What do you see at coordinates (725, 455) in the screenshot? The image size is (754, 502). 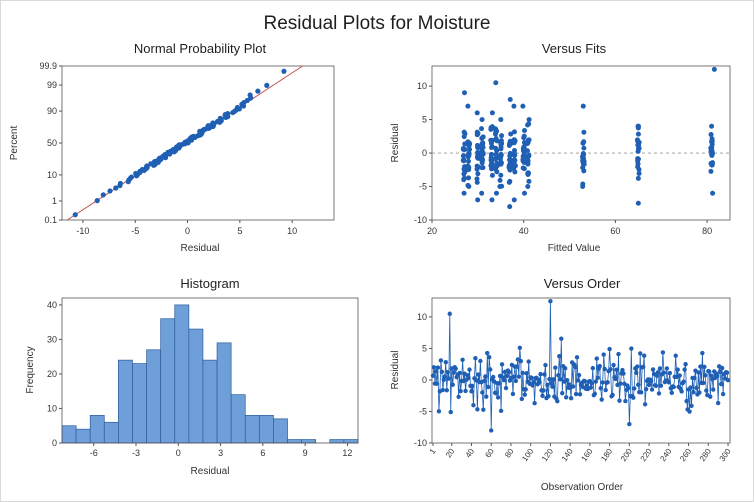 I see `x-tick-label: 300` at bounding box center [725, 455].